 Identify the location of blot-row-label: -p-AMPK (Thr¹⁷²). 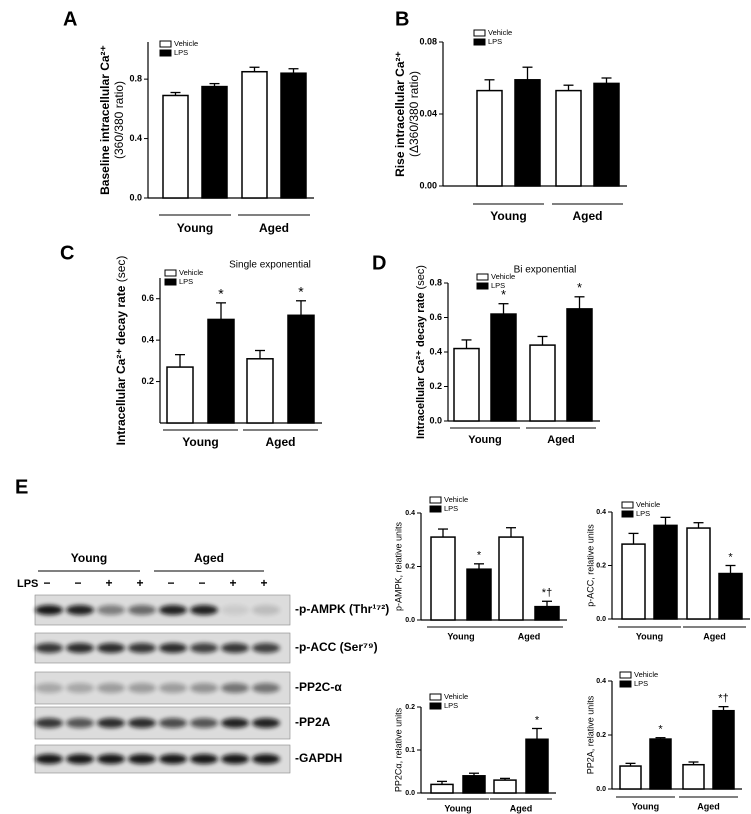
(342, 609).